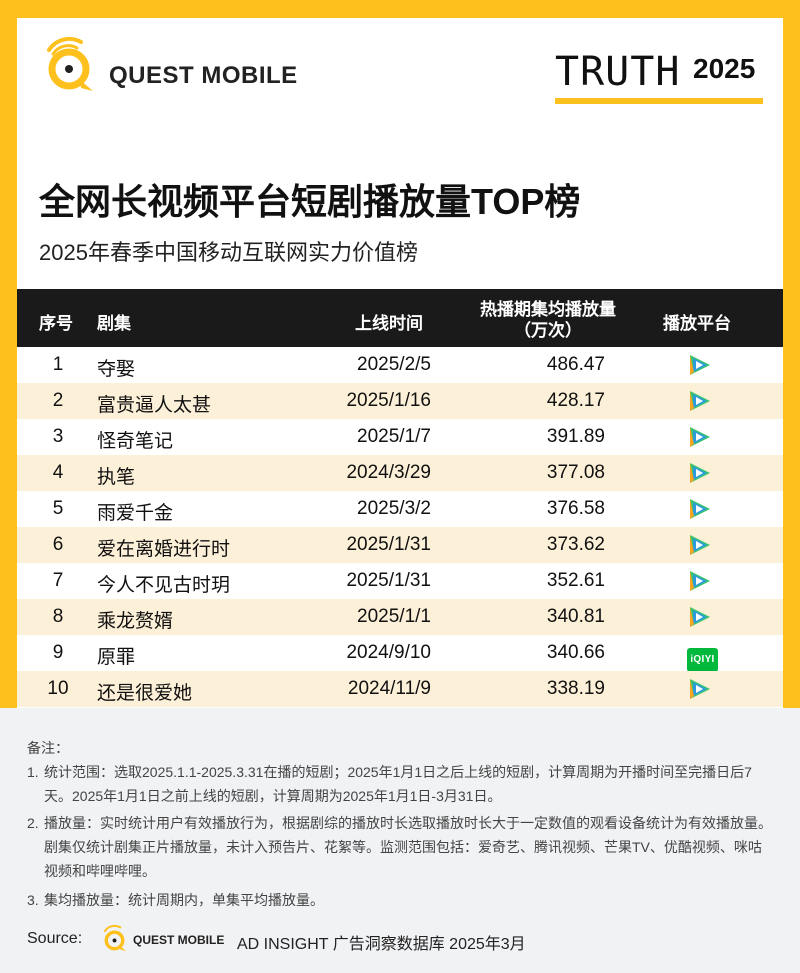 The image size is (800, 973). Describe the element at coordinates (310, 201) in the screenshot. I see `page-title: 全网长视频平台短剧播放量TOP榜` at that location.